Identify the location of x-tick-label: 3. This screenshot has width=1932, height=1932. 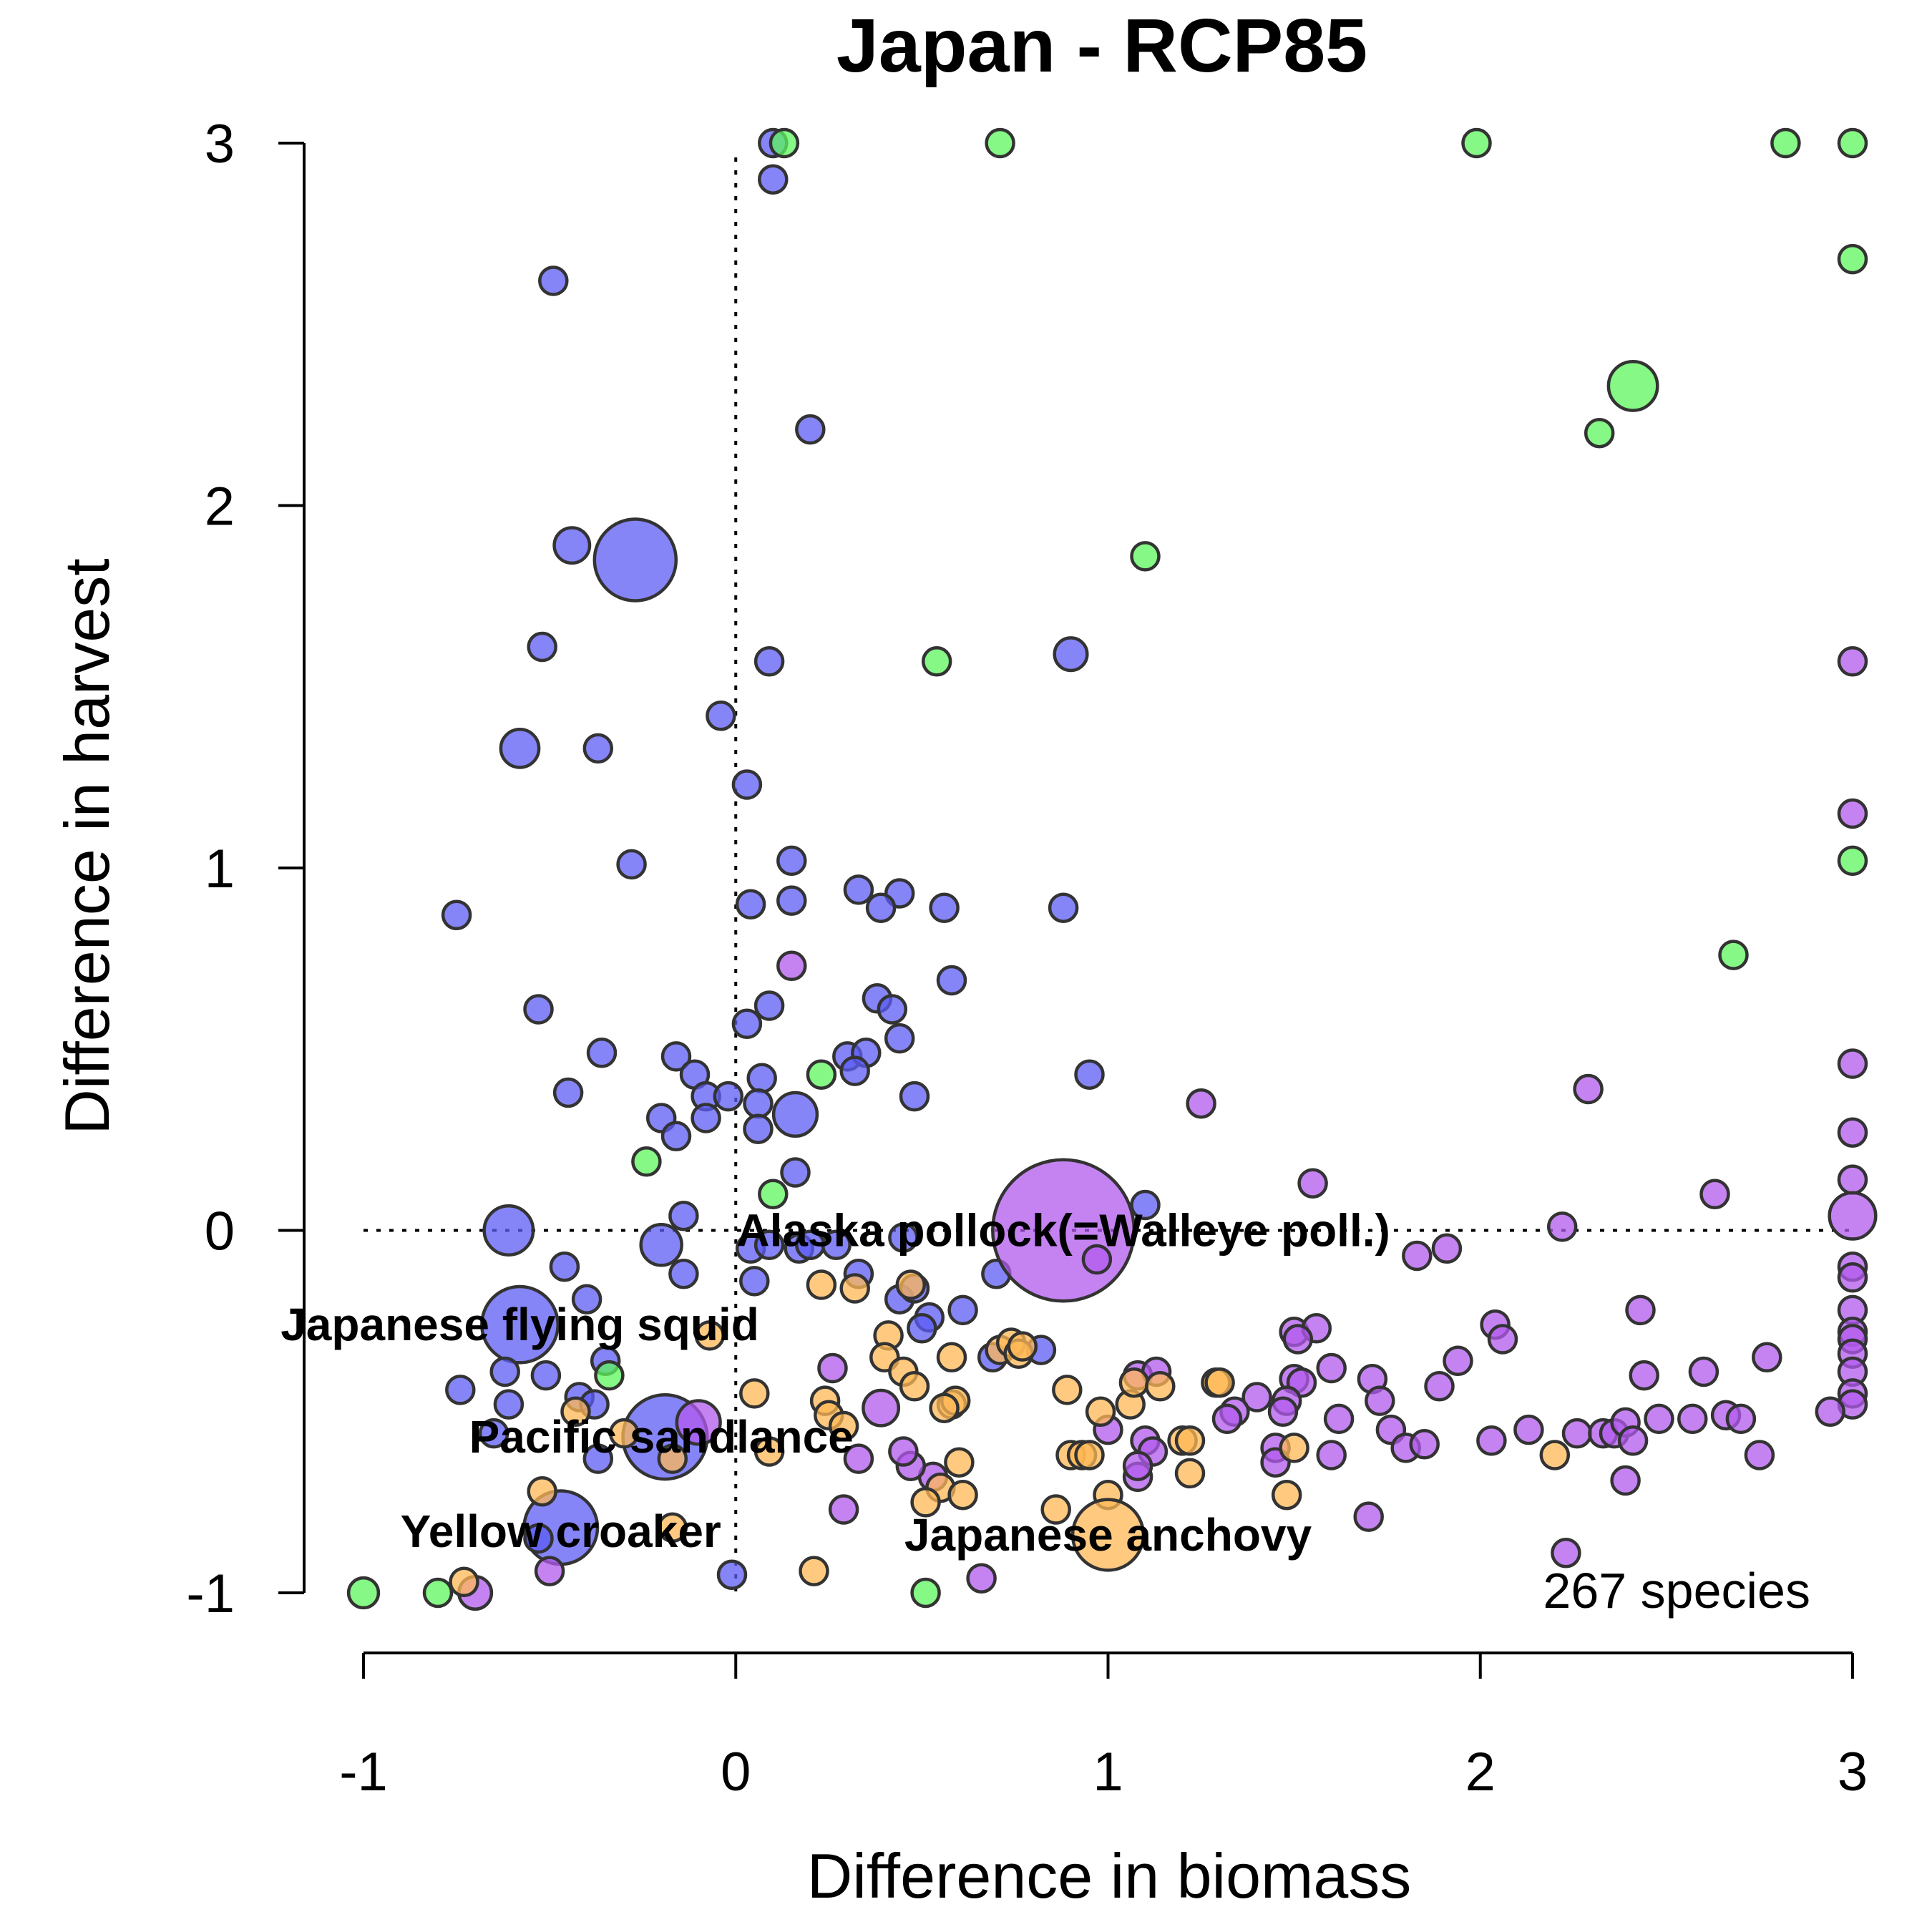
(1853, 1772).